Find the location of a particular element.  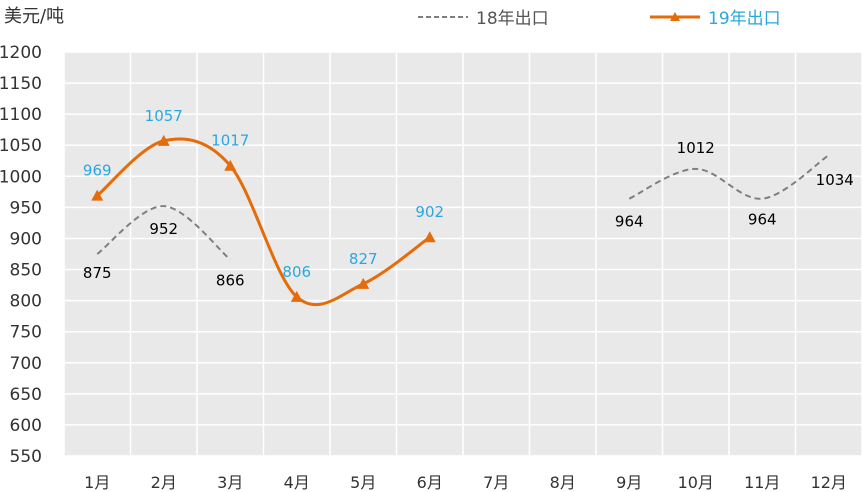

x-tick-label: 7月 is located at coordinates (496, 482).